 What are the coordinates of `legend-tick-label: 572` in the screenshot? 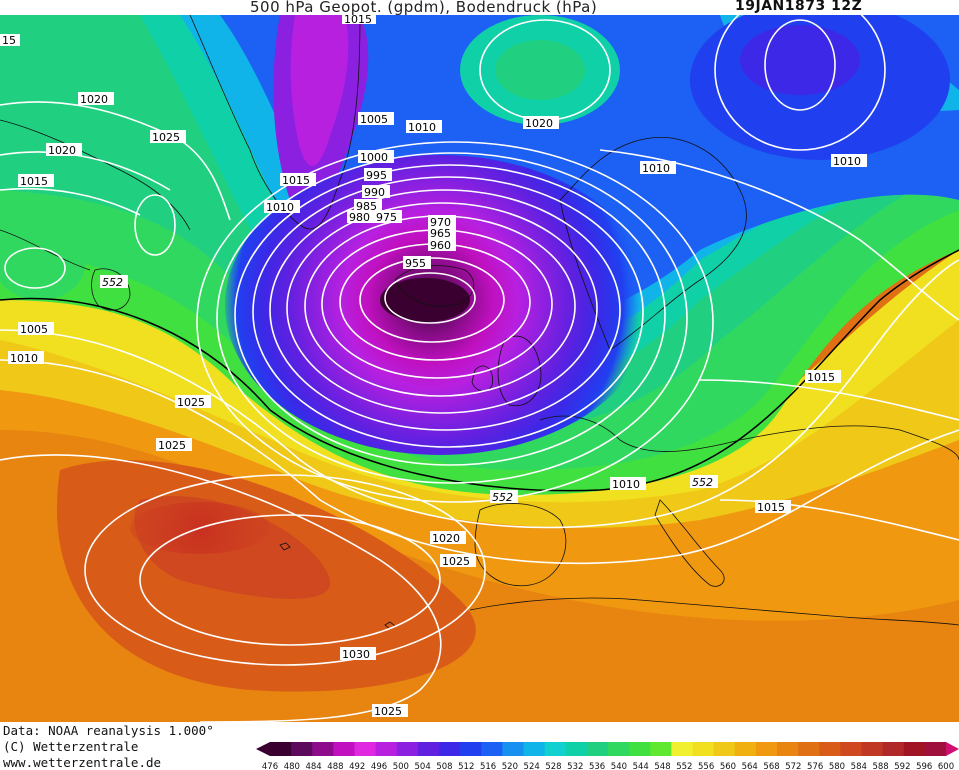 It's located at (793, 766).